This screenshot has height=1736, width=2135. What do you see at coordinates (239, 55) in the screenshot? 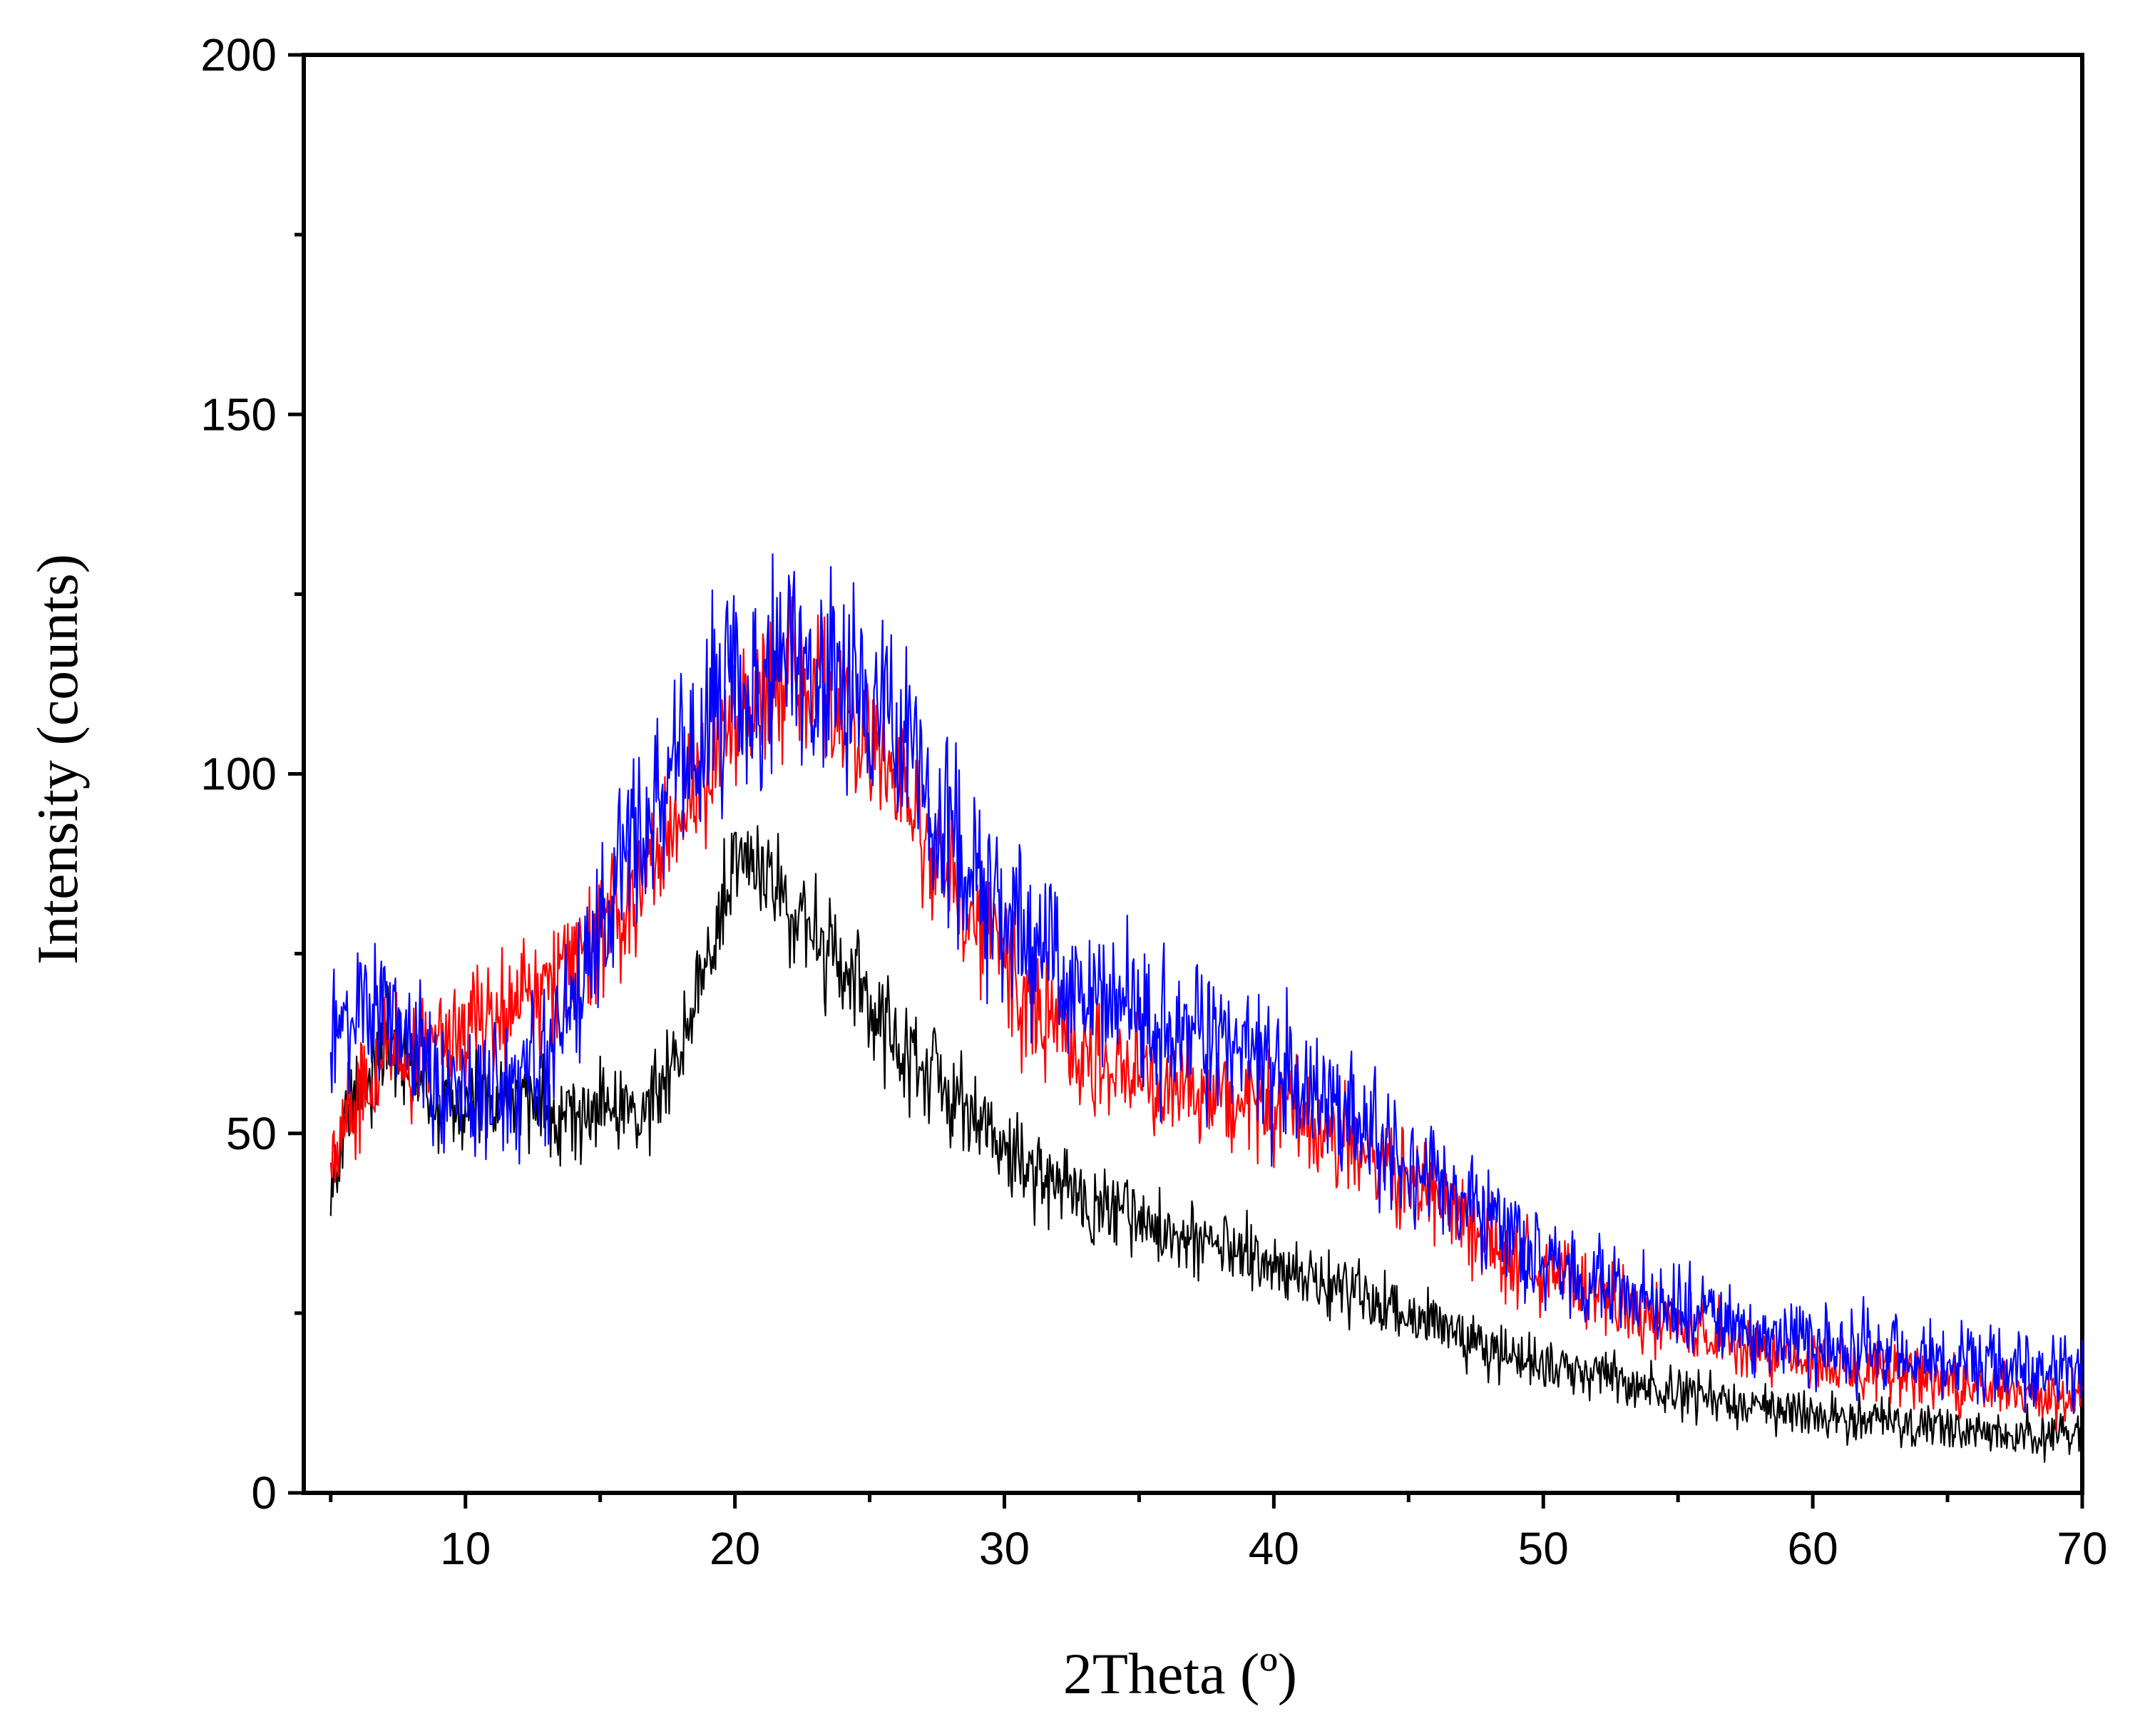
I see `y-tick-label: 200` at bounding box center [239, 55].